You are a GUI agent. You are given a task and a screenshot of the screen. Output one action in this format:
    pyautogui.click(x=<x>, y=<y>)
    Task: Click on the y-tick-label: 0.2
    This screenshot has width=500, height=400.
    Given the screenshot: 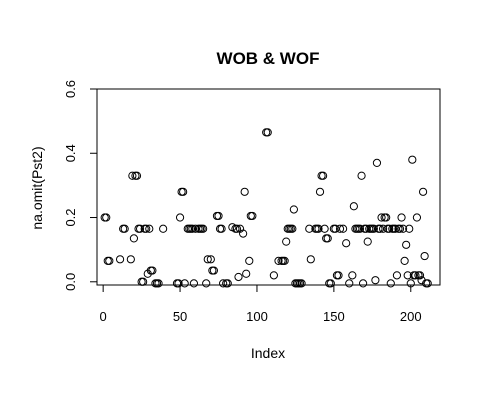 What is the action you would take?
    pyautogui.click(x=70, y=217)
    